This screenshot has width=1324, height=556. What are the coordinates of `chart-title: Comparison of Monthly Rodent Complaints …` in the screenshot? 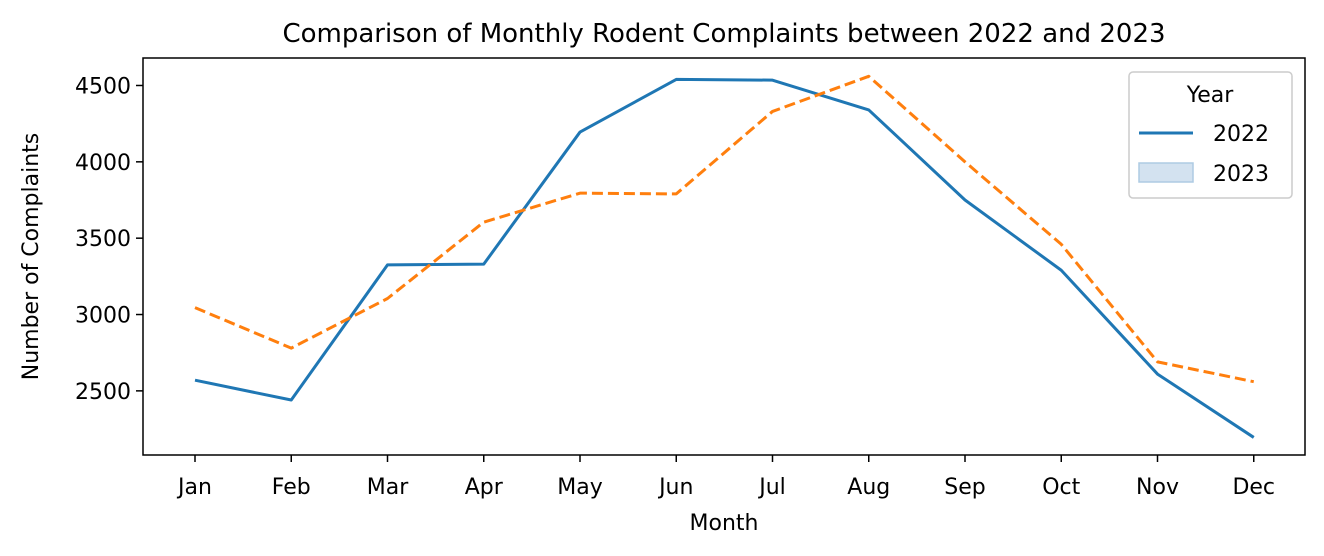 It's located at (723, 34).